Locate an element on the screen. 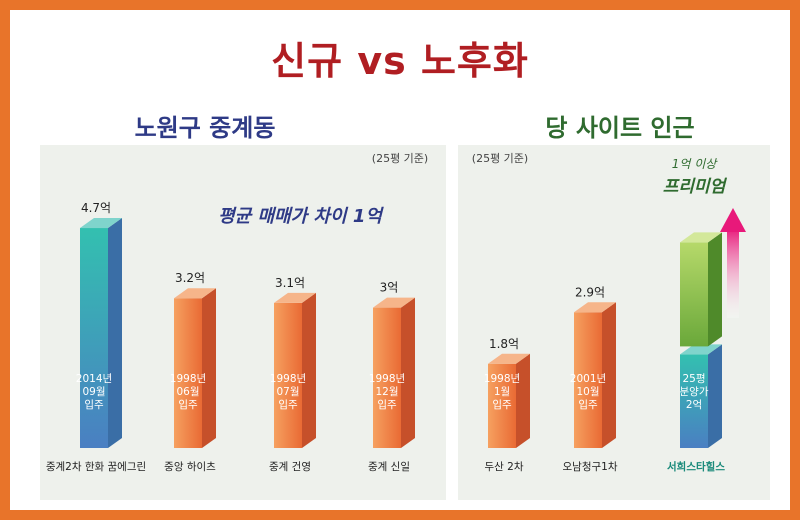  c1-bar-text-1-1: 10월 is located at coordinates (587, 392).